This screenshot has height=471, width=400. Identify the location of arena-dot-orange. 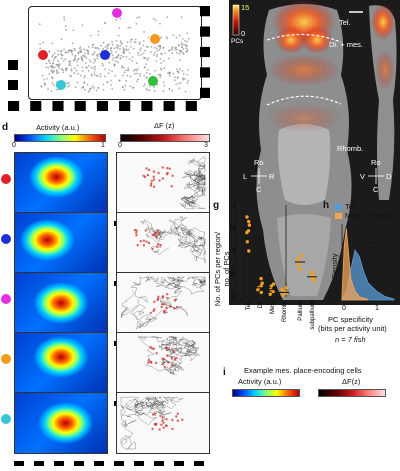
(155, 39).